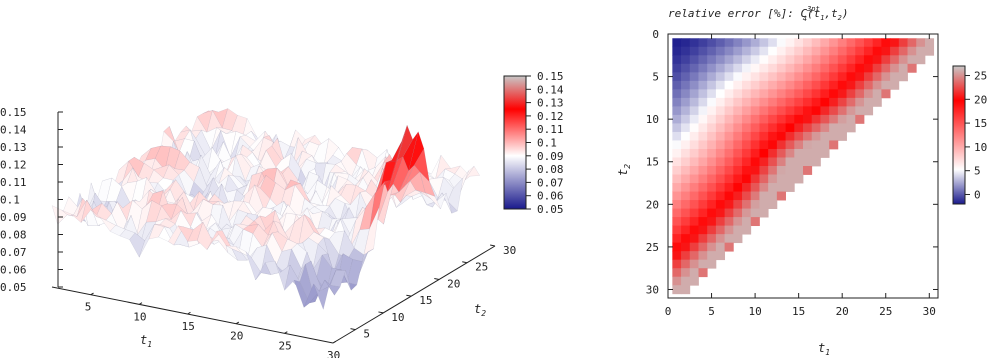 Image resolution: width=1001 pixels, height=358 pixels. What do you see at coordinates (425, 300) in the screenshot?
I see `surface-y-tick-label: 15` at bounding box center [425, 300].